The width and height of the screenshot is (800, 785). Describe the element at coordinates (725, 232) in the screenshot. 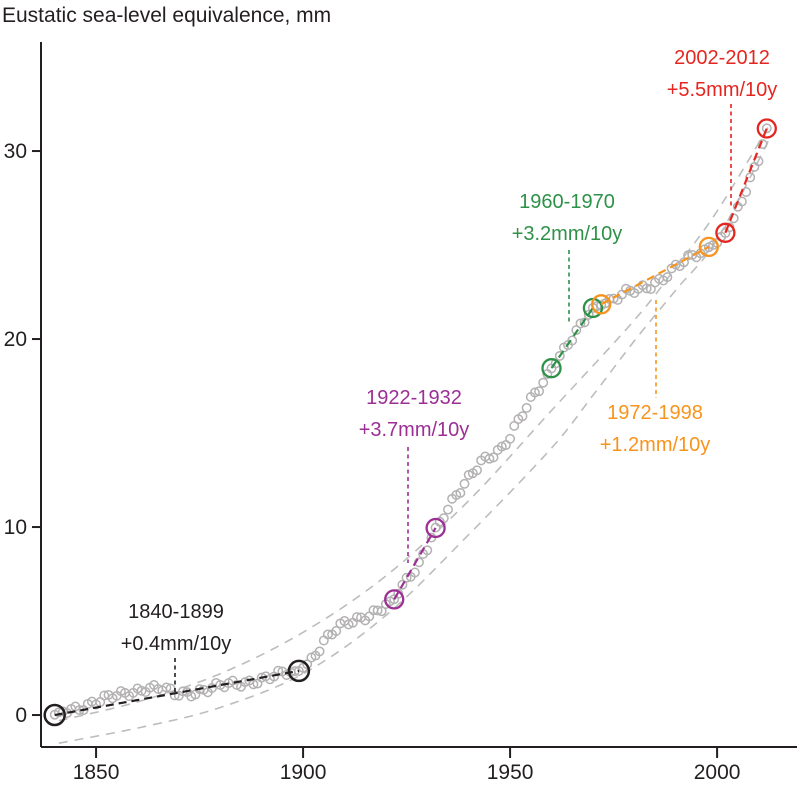

I see `trend-endpoint-circle-2002` at that location.